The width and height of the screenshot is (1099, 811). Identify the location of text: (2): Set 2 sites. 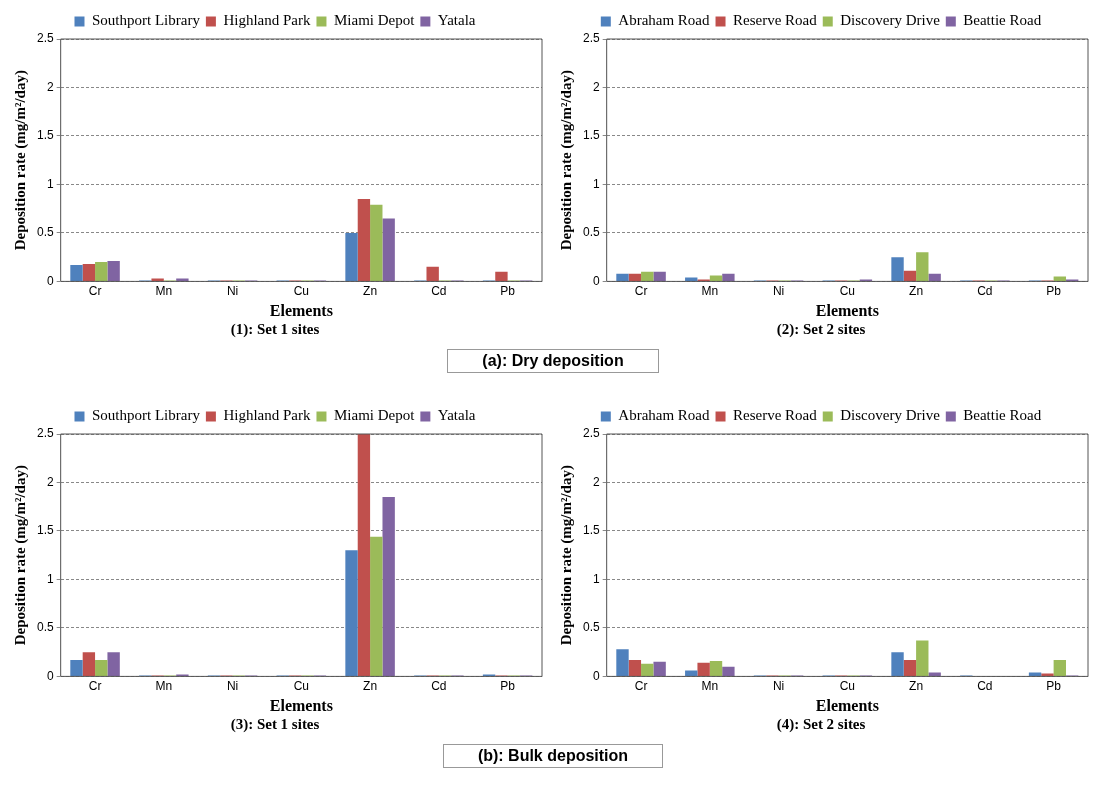
(821, 329).